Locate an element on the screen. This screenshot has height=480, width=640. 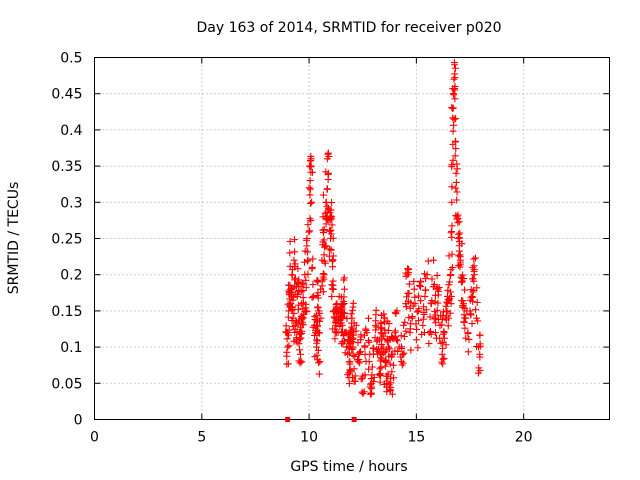
y-tick-label: 0.5 is located at coordinates (71, 59).